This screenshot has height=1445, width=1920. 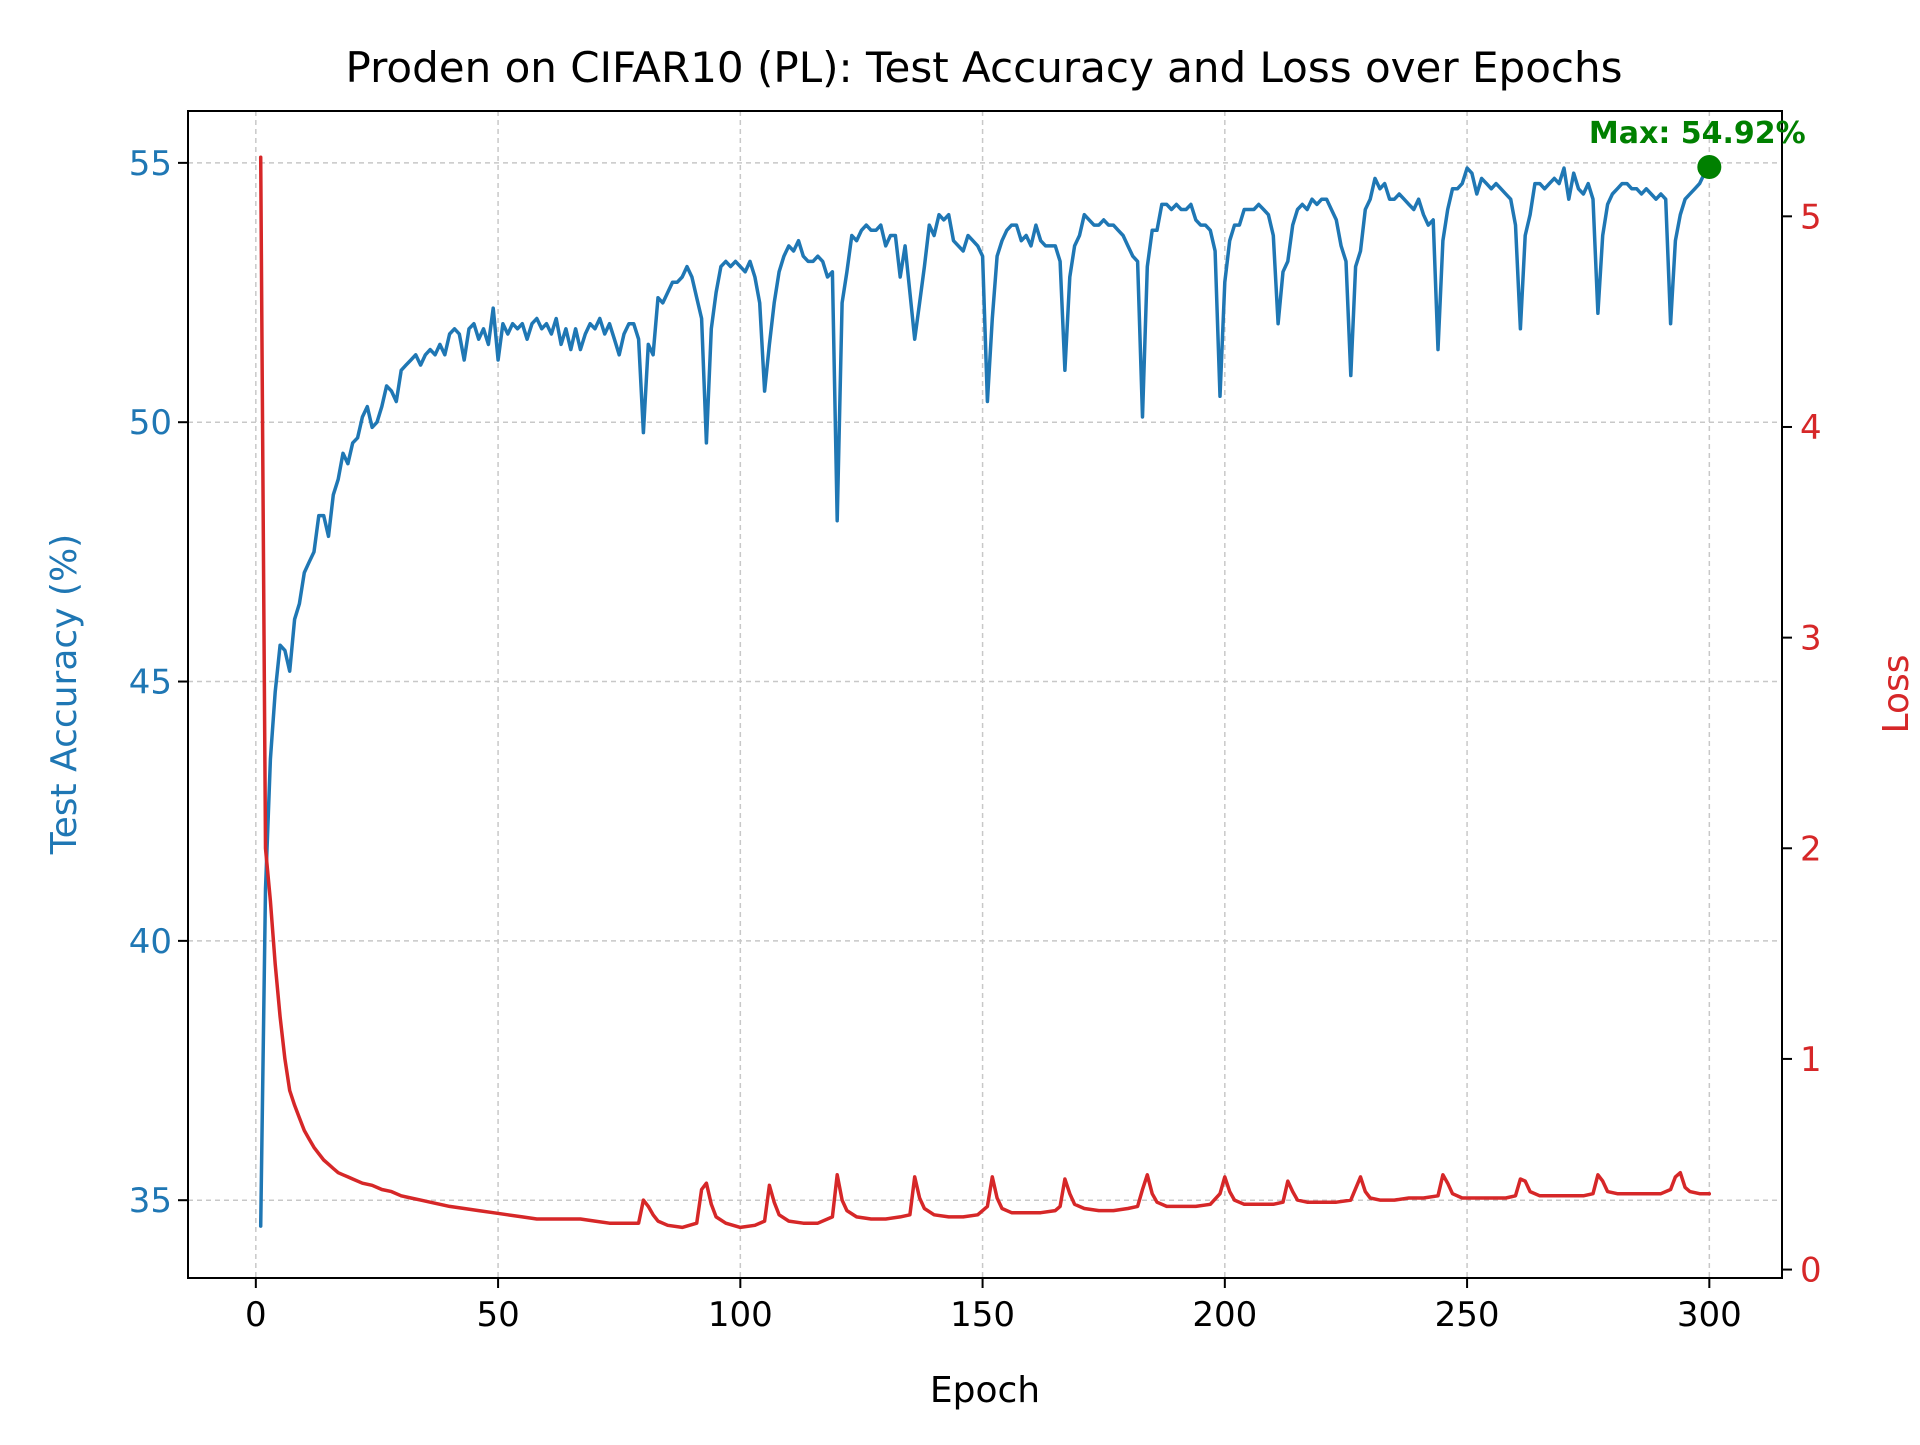 I want to click on y2-tick-label: 3, so click(x=1811, y=639).